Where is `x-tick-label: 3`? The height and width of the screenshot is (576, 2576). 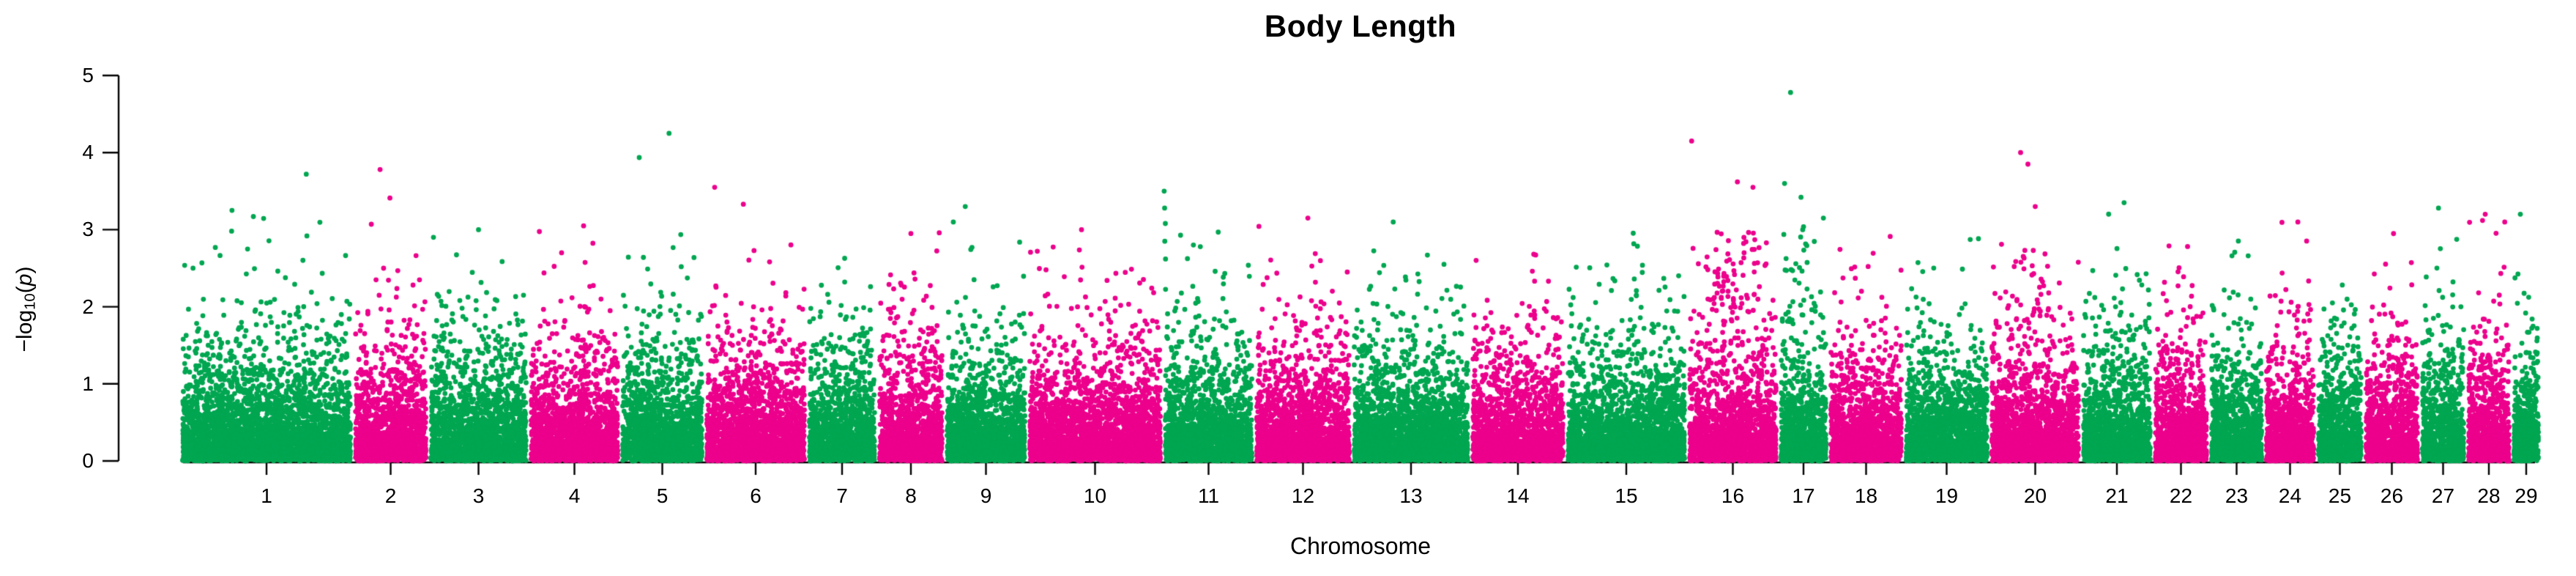
x-tick-label: 3 is located at coordinates (478, 495).